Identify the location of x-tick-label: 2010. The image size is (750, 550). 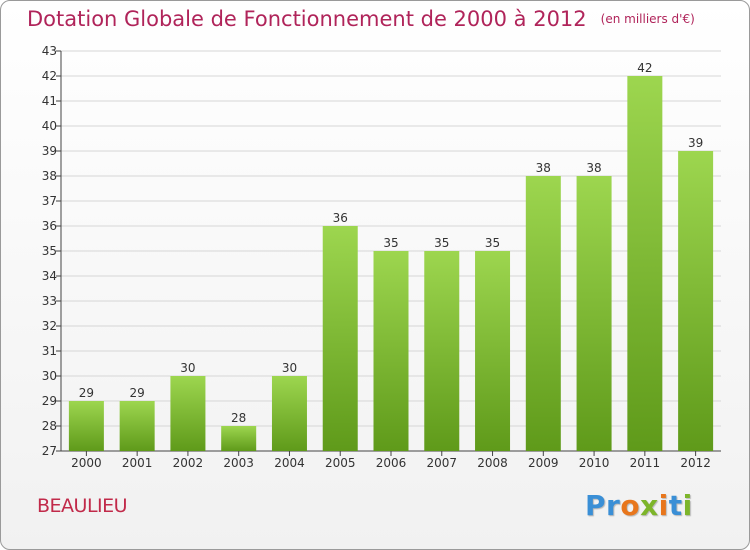
(594, 463).